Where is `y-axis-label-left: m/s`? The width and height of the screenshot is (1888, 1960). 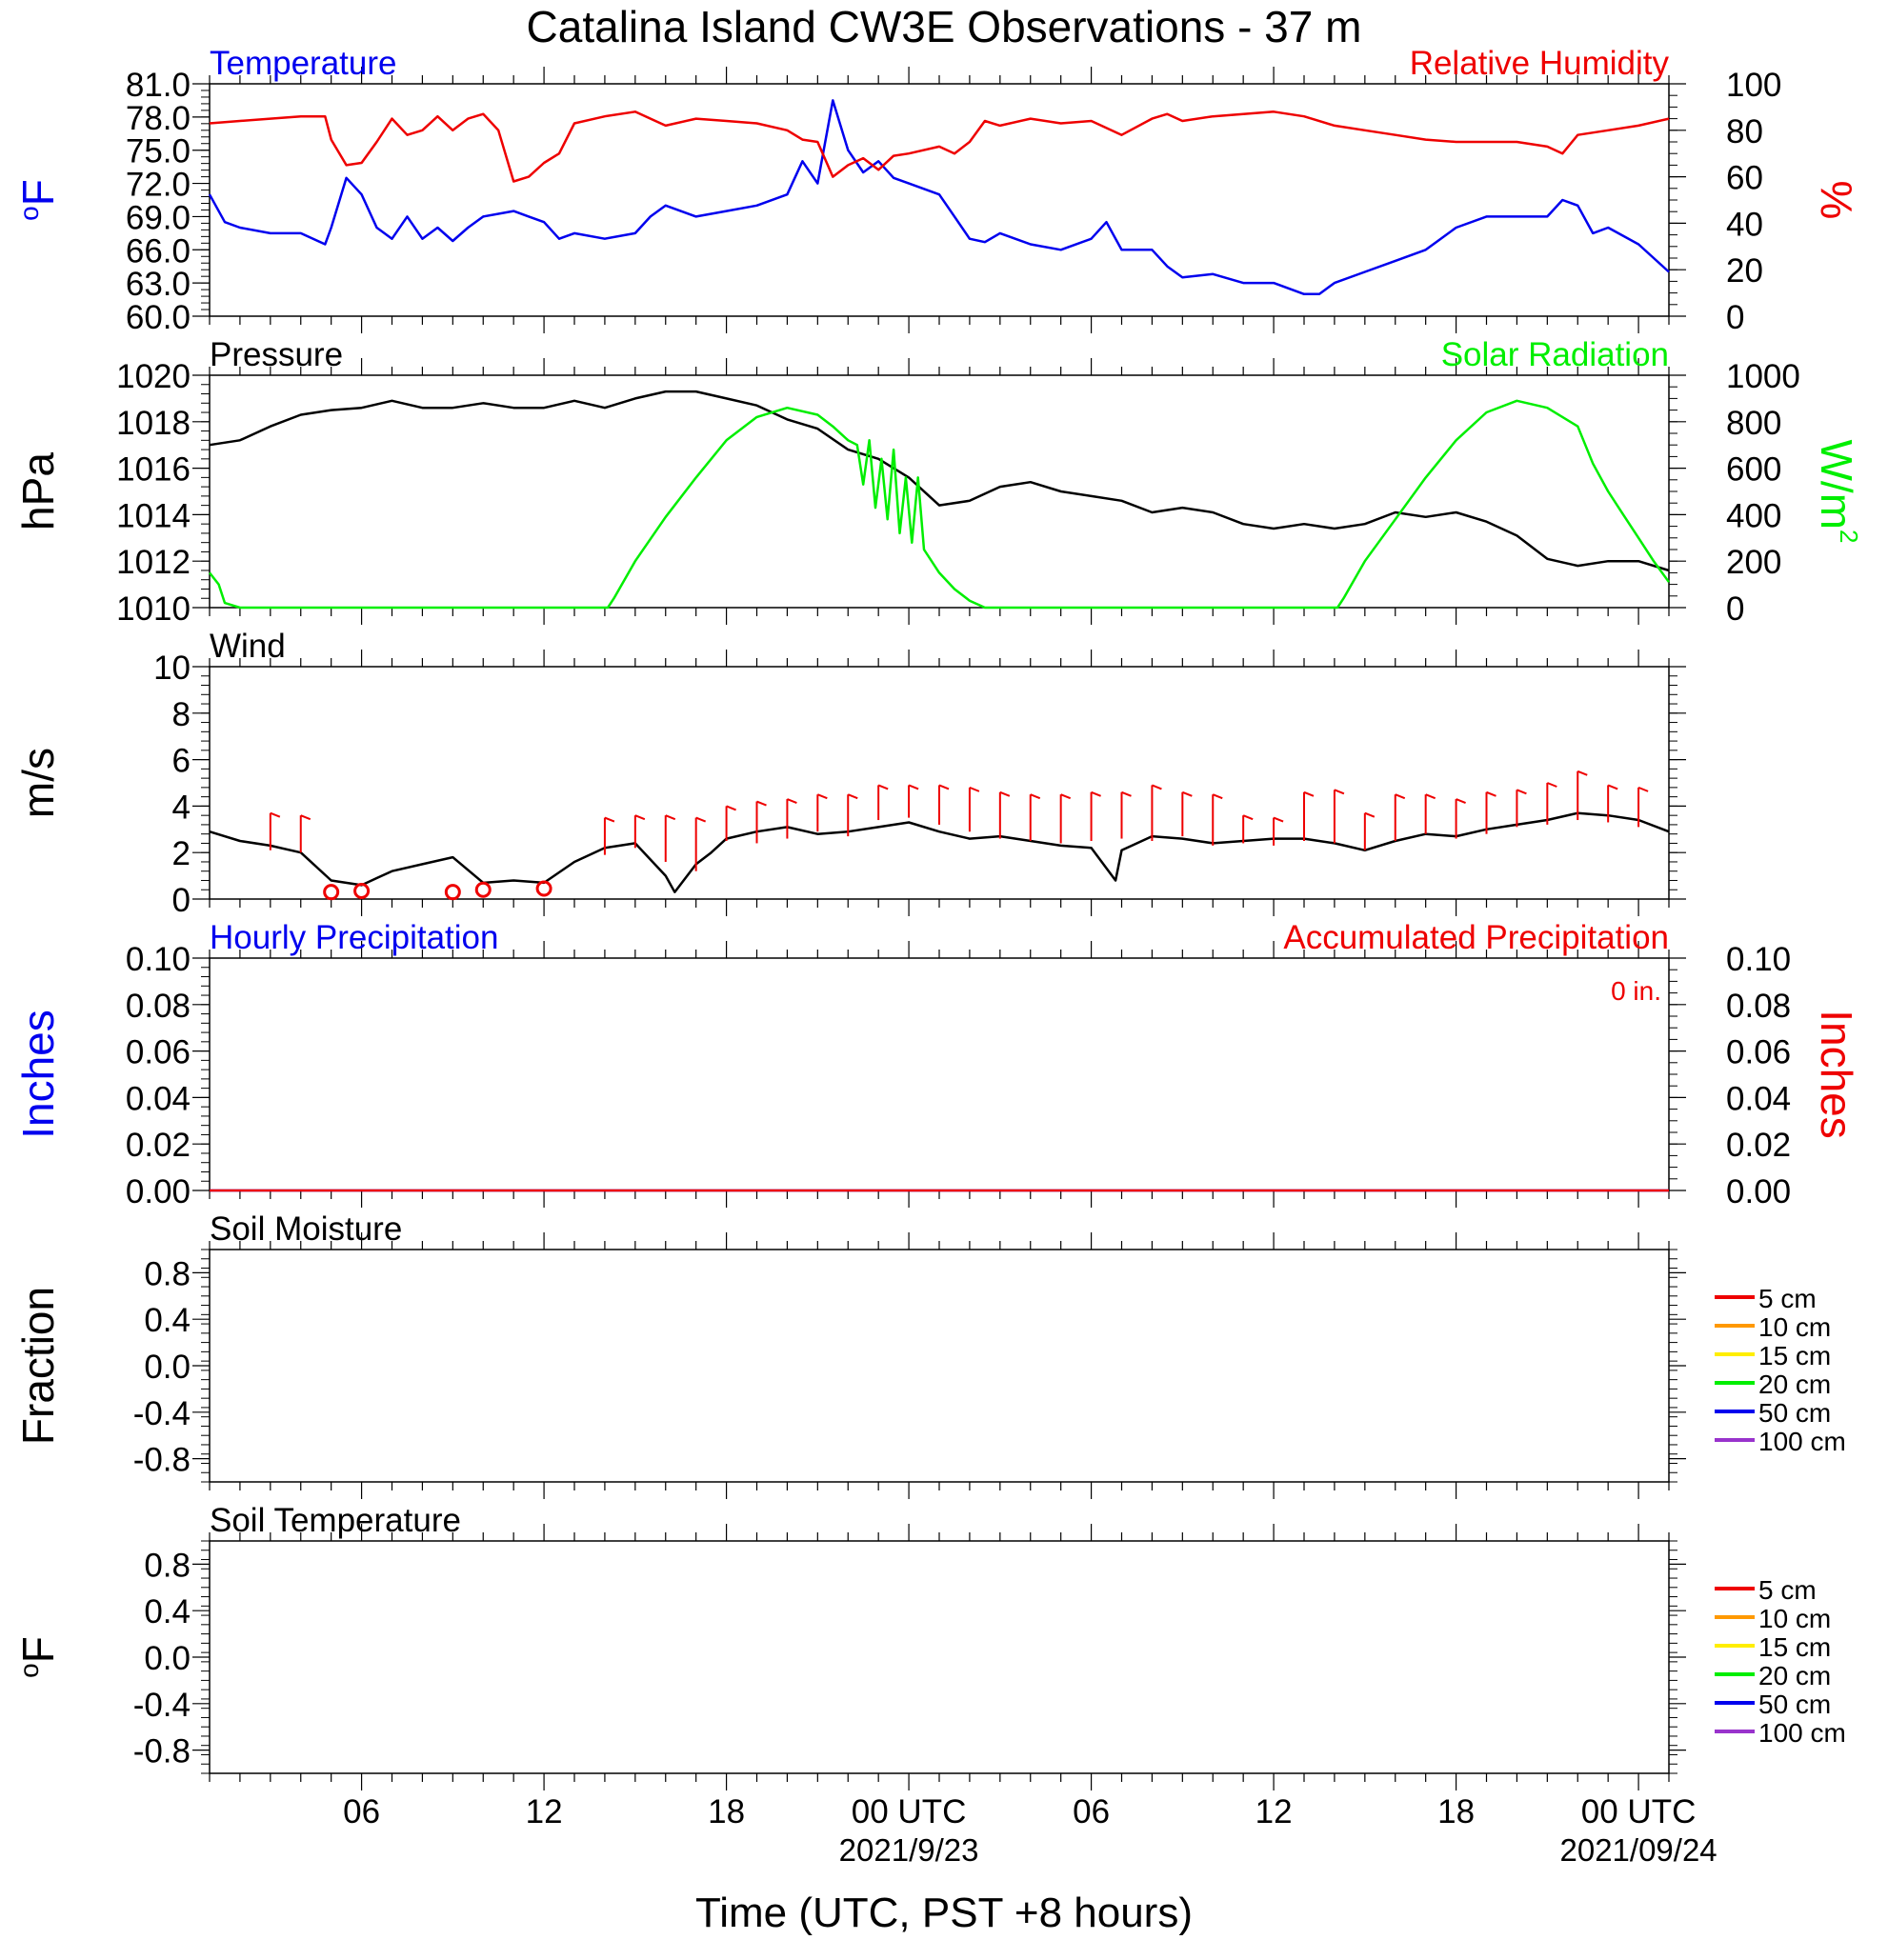
y-axis-label-left: m/s is located at coordinates (38, 783).